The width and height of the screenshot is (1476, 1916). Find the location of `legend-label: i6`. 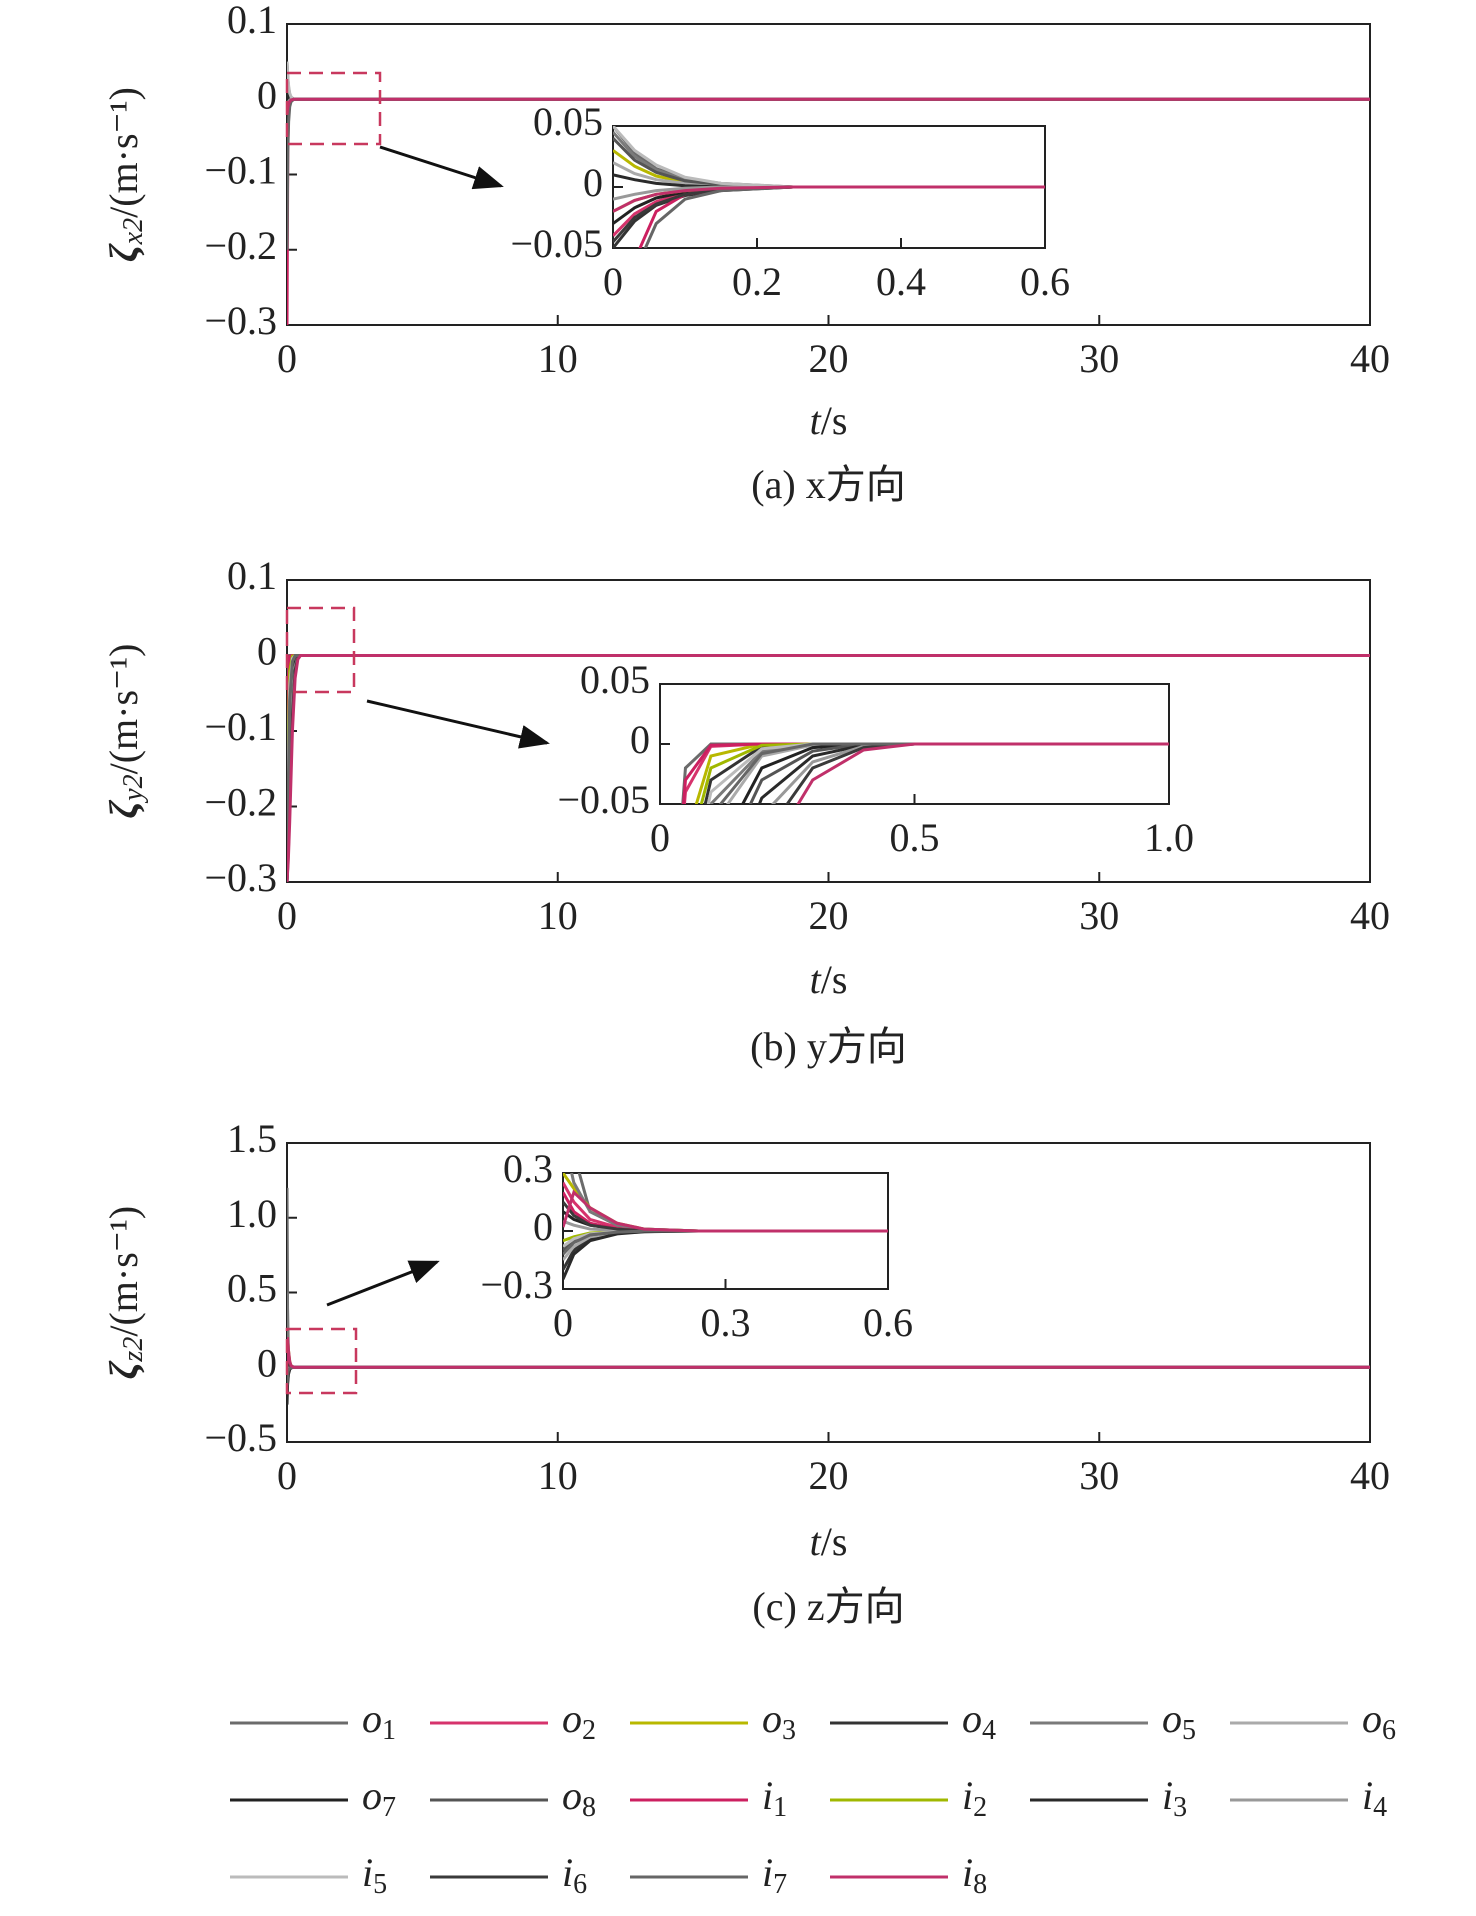

legend-label: i6 is located at coordinates (574, 1875).